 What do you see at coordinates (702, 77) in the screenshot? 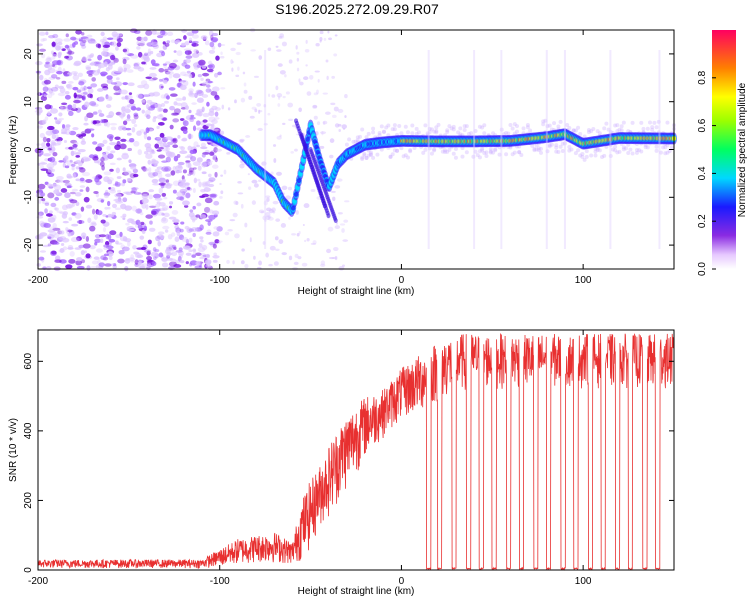
I see `colorbar-tick-label: 0.8` at bounding box center [702, 77].